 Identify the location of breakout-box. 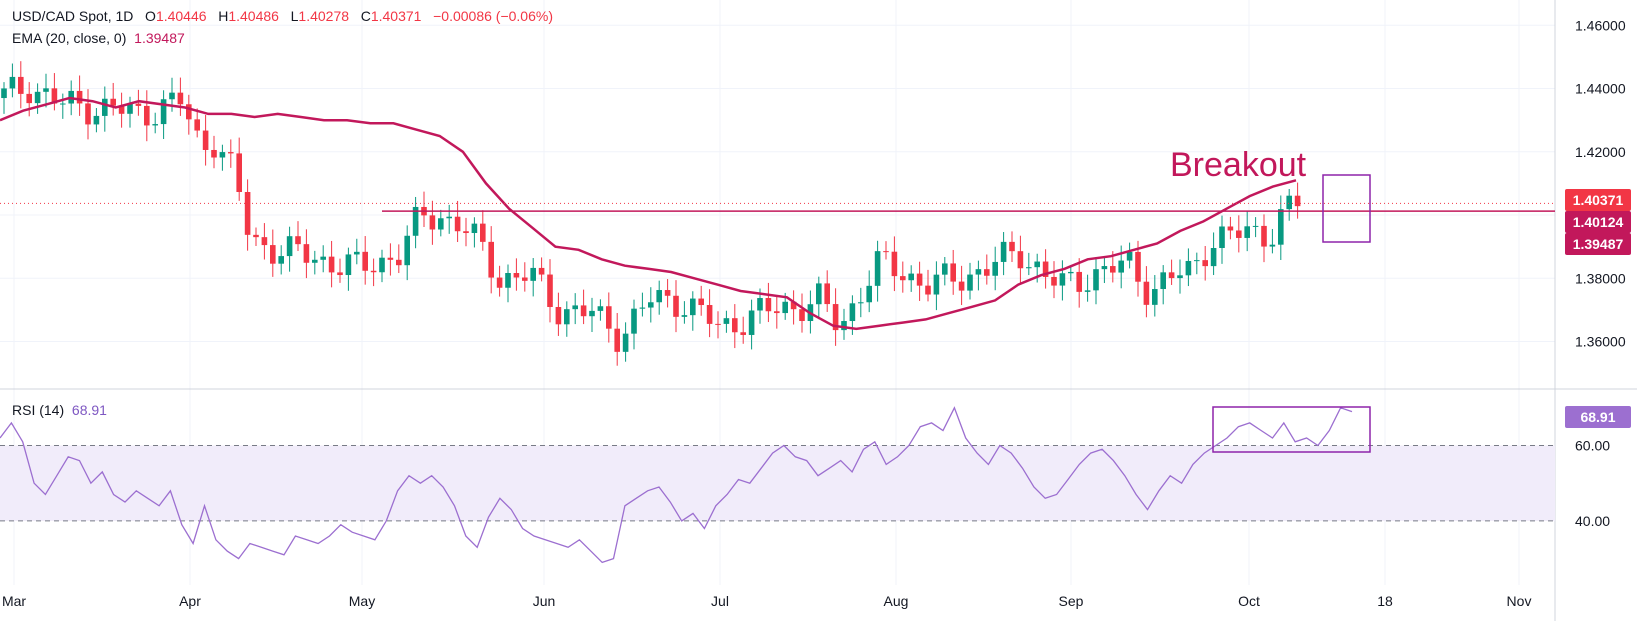
(1346, 208).